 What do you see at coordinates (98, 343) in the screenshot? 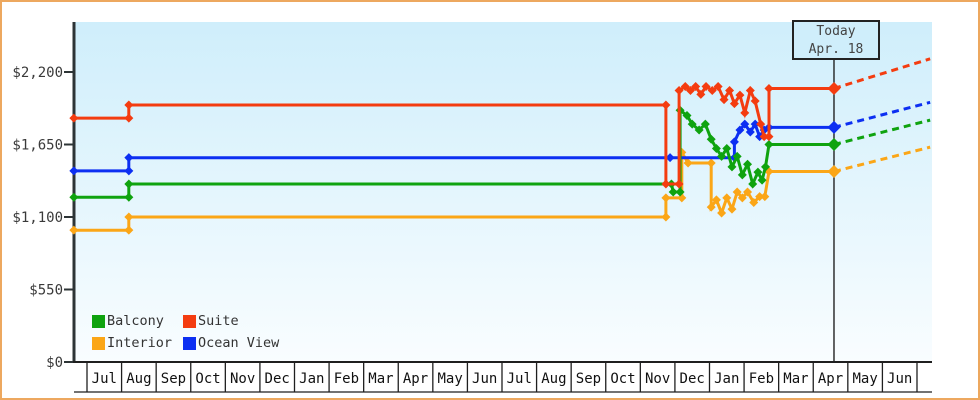
I see `interior-swatch-icon` at bounding box center [98, 343].